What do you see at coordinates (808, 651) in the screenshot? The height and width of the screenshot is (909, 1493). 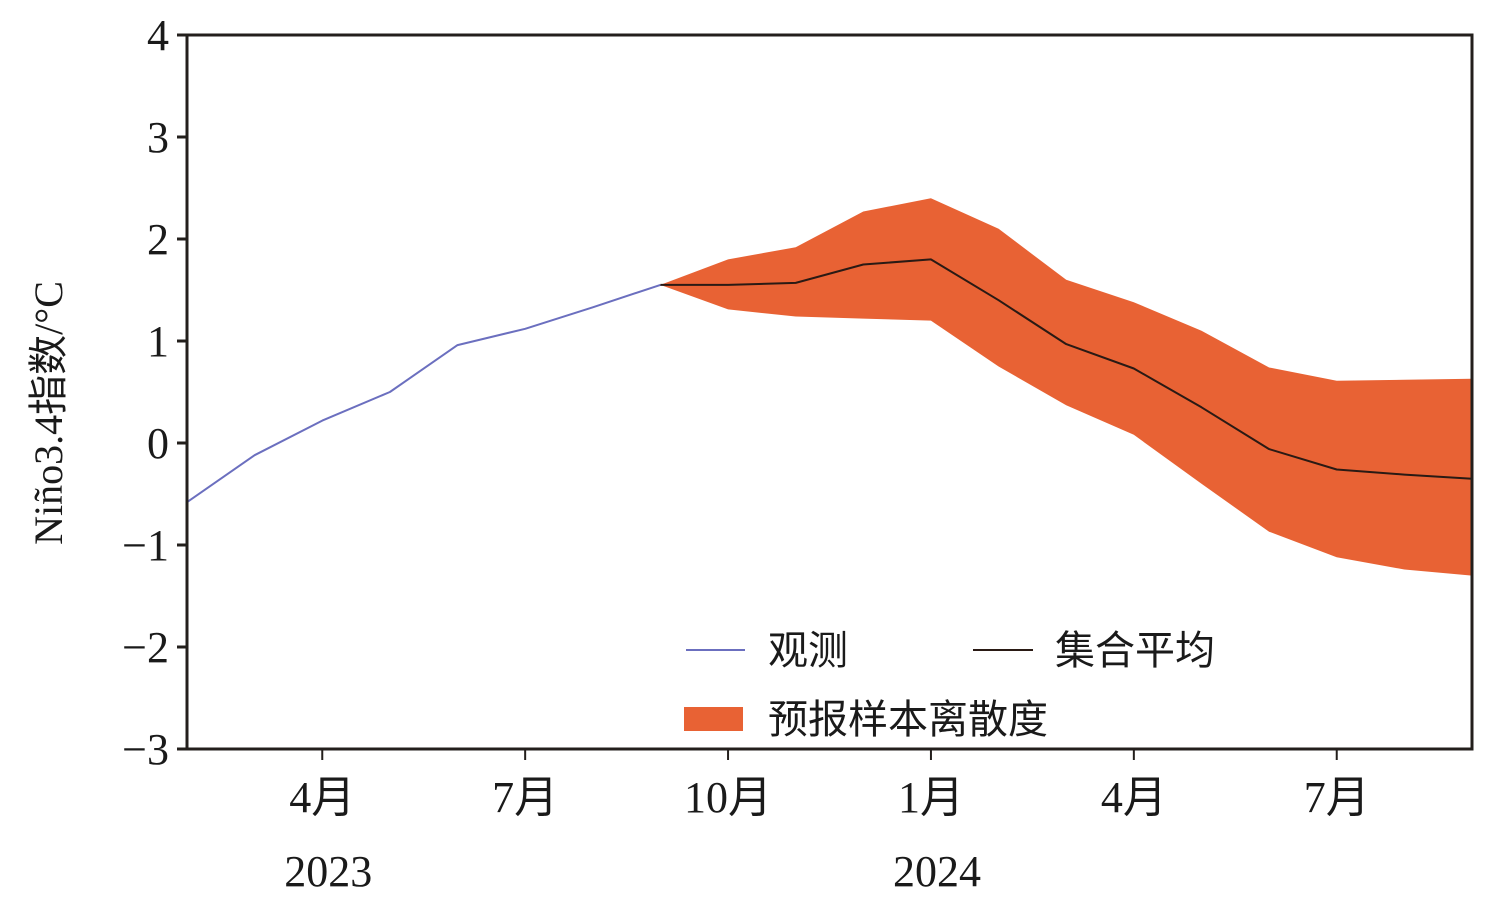 I see `legend-observed-label: 观测` at bounding box center [808, 651].